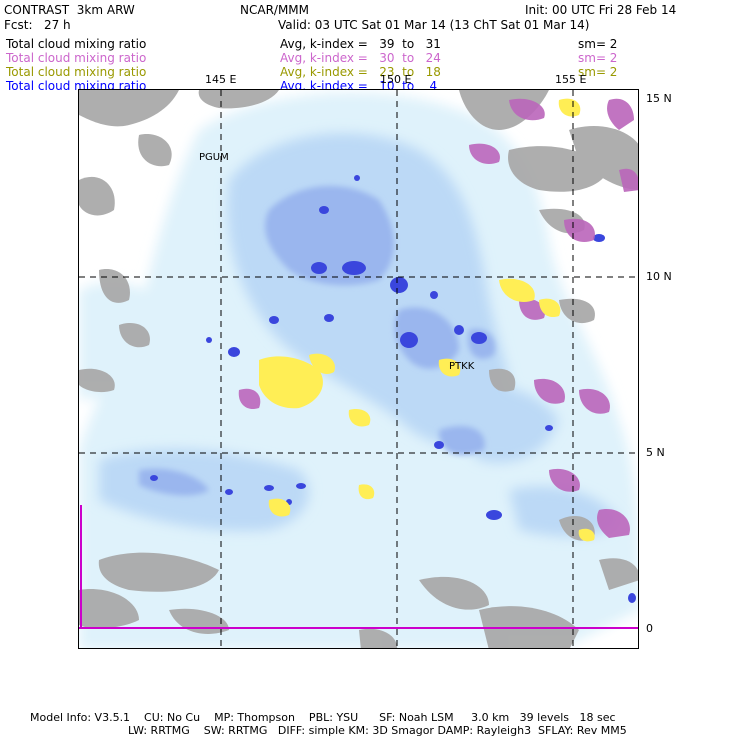 The image size is (740, 740). What do you see at coordinates (655, 452) in the screenshot?
I see `lat-label-5n: 5 N` at bounding box center [655, 452].